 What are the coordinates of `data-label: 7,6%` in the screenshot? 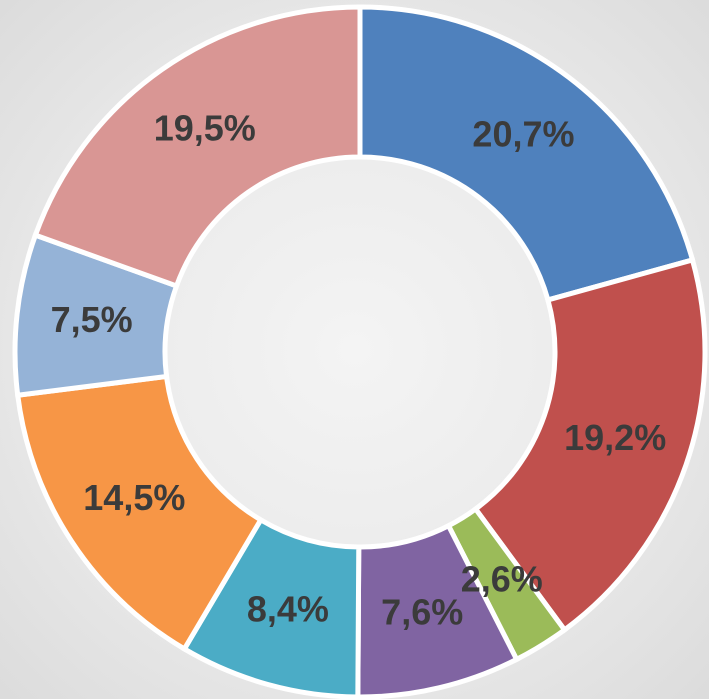 It's located at (422, 611).